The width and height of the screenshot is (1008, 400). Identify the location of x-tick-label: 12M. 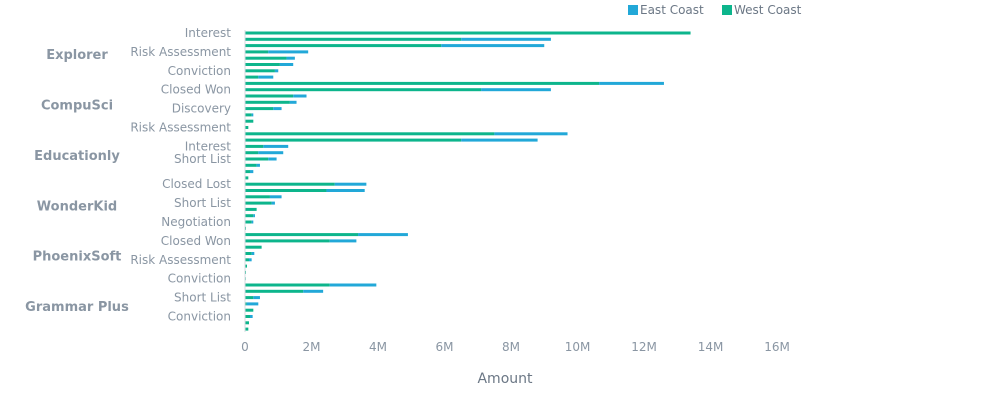
(644, 347).